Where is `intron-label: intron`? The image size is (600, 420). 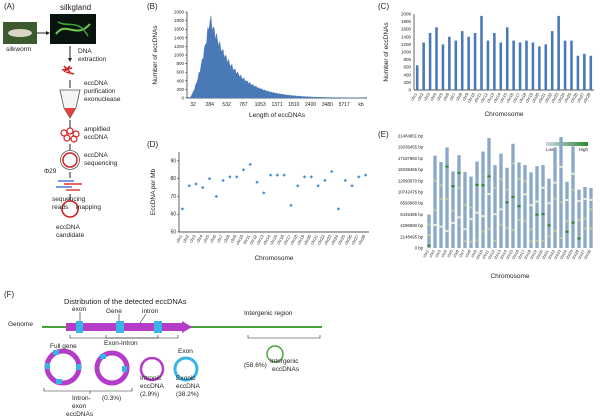
intron-label: intron is located at coordinates (150, 311).